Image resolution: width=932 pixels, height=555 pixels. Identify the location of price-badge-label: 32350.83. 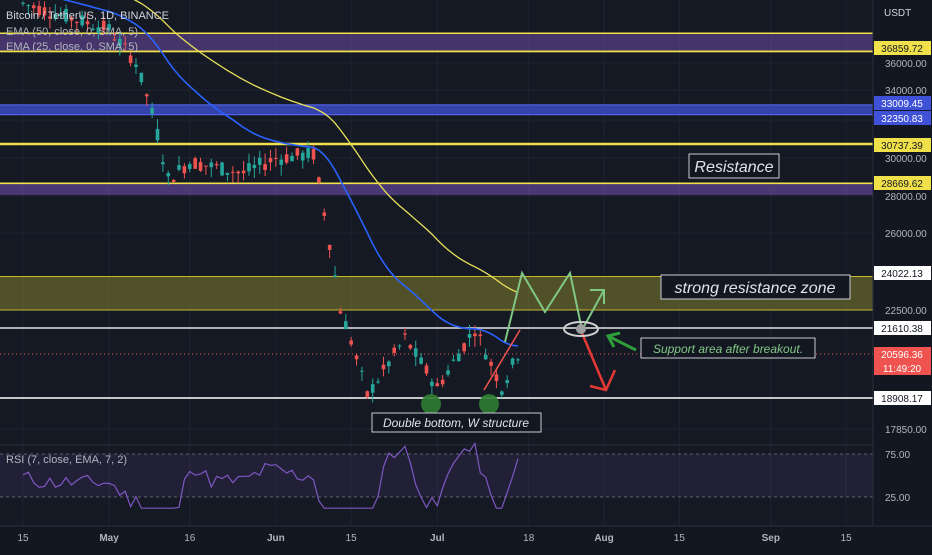
(902, 119).